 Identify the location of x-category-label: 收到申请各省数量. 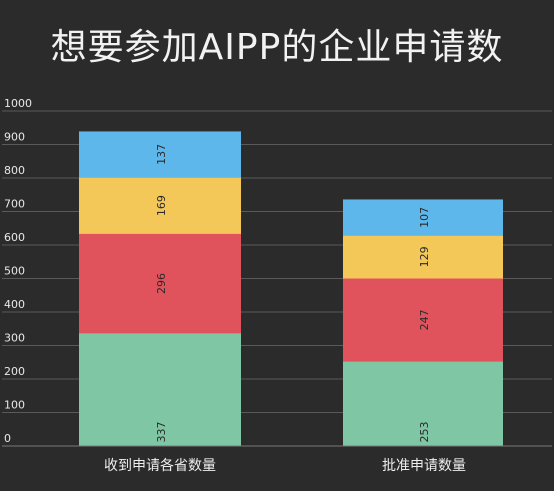
(160, 466).